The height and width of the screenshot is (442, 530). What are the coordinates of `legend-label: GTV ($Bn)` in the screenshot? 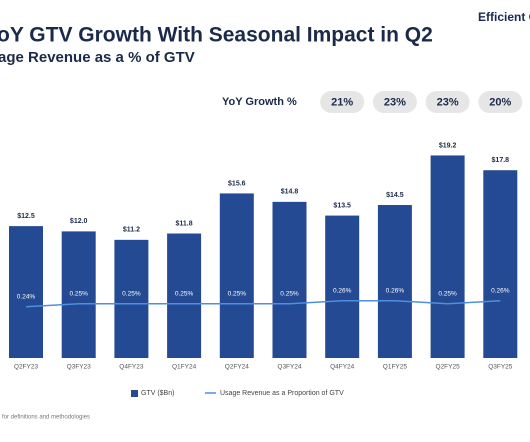 It's located at (157, 393).